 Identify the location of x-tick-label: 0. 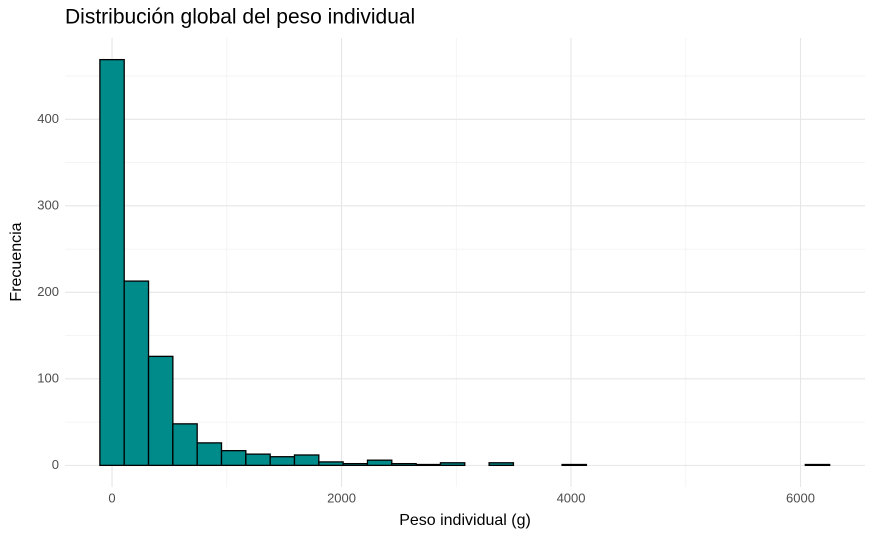
(111, 497).